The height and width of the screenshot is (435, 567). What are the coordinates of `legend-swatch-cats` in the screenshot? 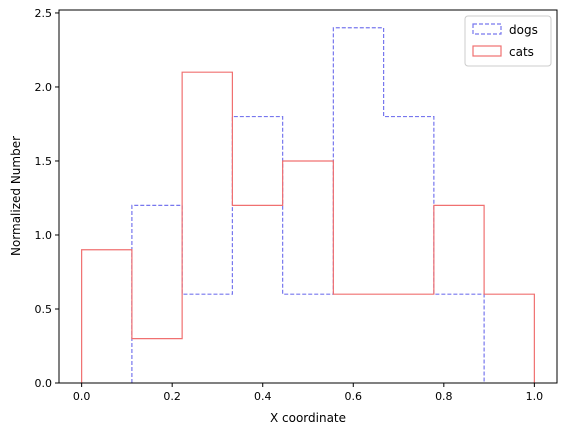 It's located at (487, 51).